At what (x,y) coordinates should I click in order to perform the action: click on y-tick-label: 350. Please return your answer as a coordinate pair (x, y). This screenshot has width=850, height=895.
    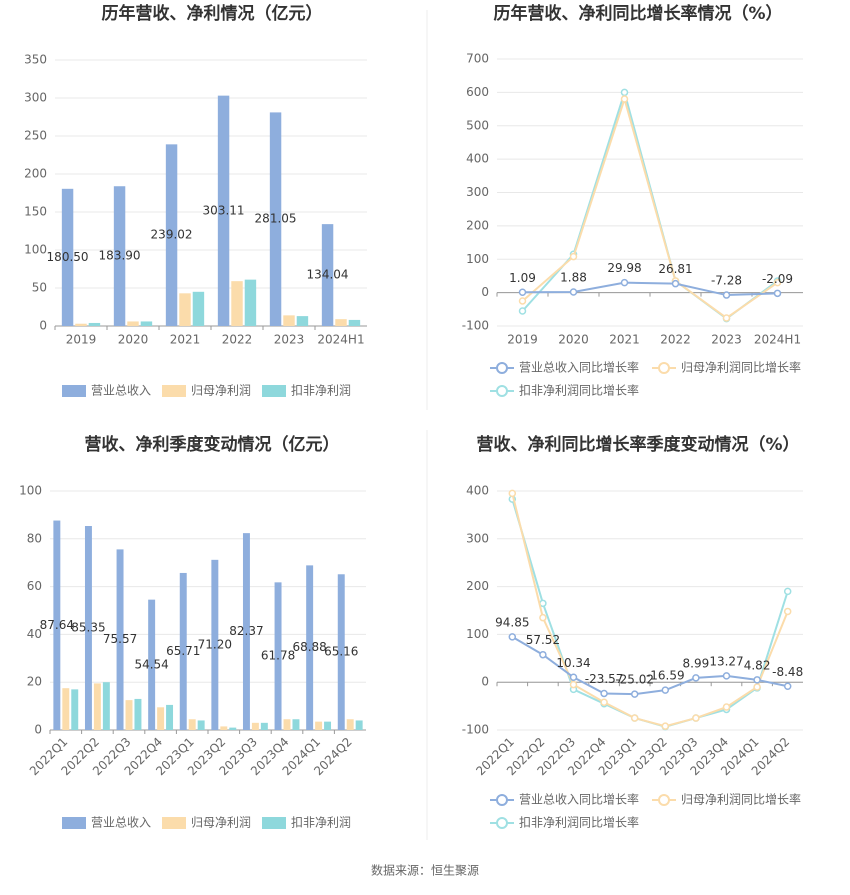
    Looking at the image, I should click on (35, 60).